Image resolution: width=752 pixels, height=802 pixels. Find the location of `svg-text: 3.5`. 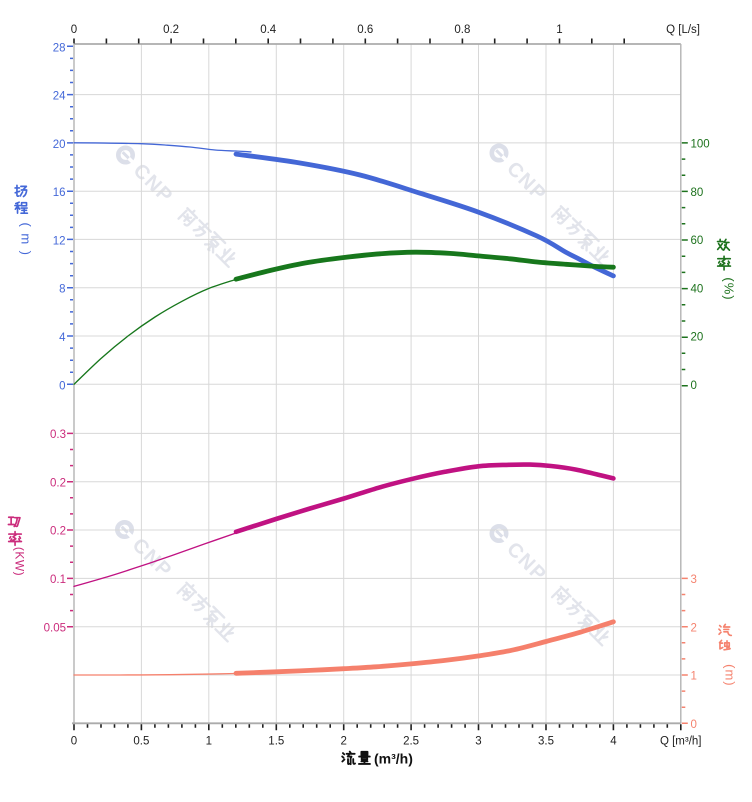

svg-text: 3.5 is located at coordinates (546, 742).